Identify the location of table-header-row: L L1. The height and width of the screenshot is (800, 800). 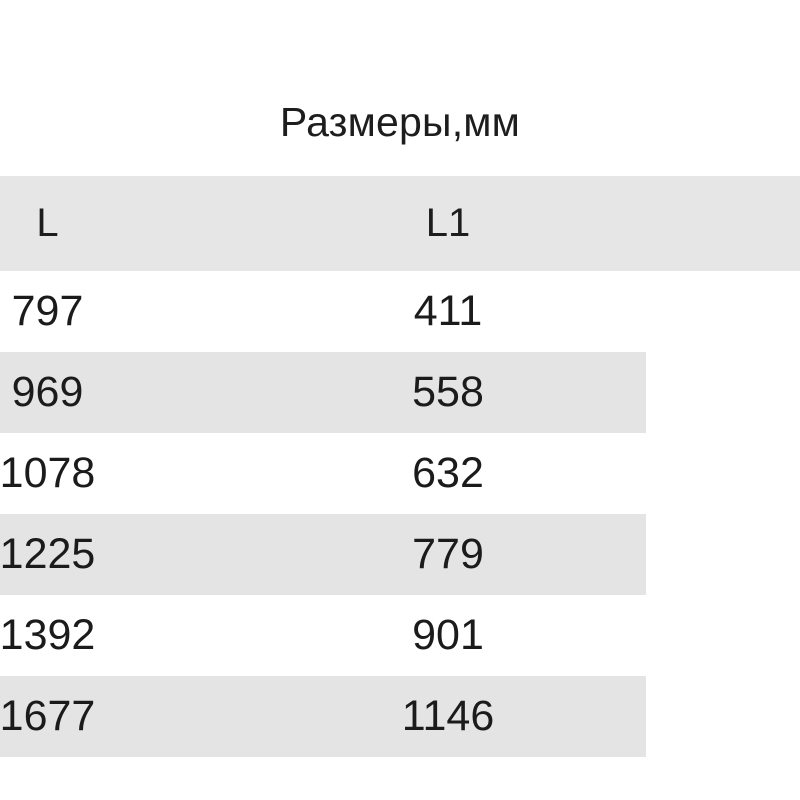
(400, 223).